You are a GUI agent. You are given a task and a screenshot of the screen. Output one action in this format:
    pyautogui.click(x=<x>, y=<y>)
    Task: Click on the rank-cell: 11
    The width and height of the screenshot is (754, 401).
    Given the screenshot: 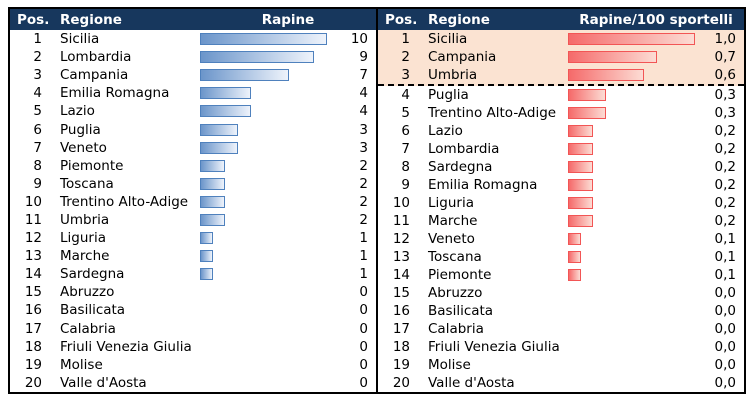 What is the action you would take?
    pyautogui.click(x=33, y=219)
    